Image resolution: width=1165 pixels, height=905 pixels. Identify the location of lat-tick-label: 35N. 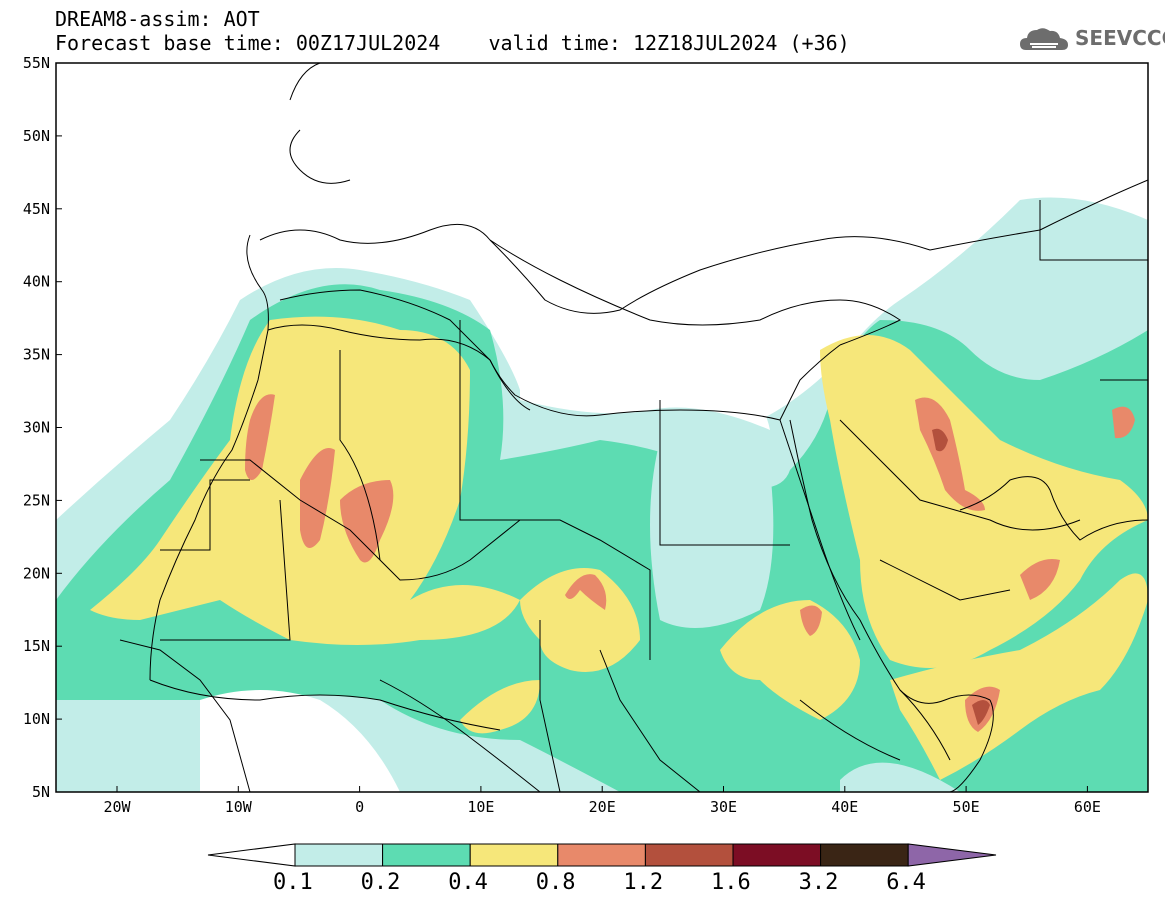
(36, 355).